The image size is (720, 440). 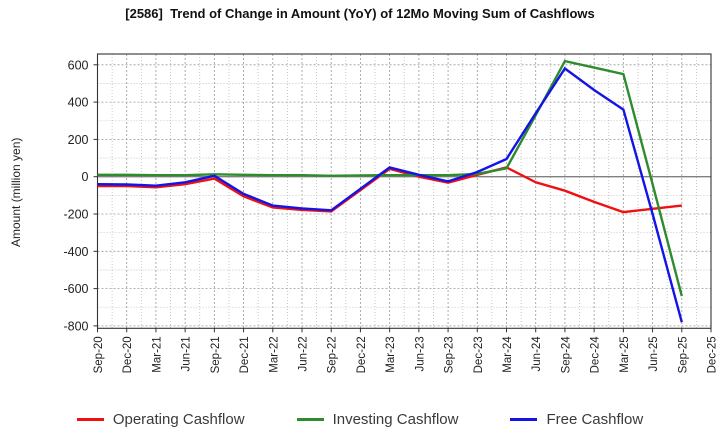 I want to click on y-tick-label: -600, so click(x=75, y=289).